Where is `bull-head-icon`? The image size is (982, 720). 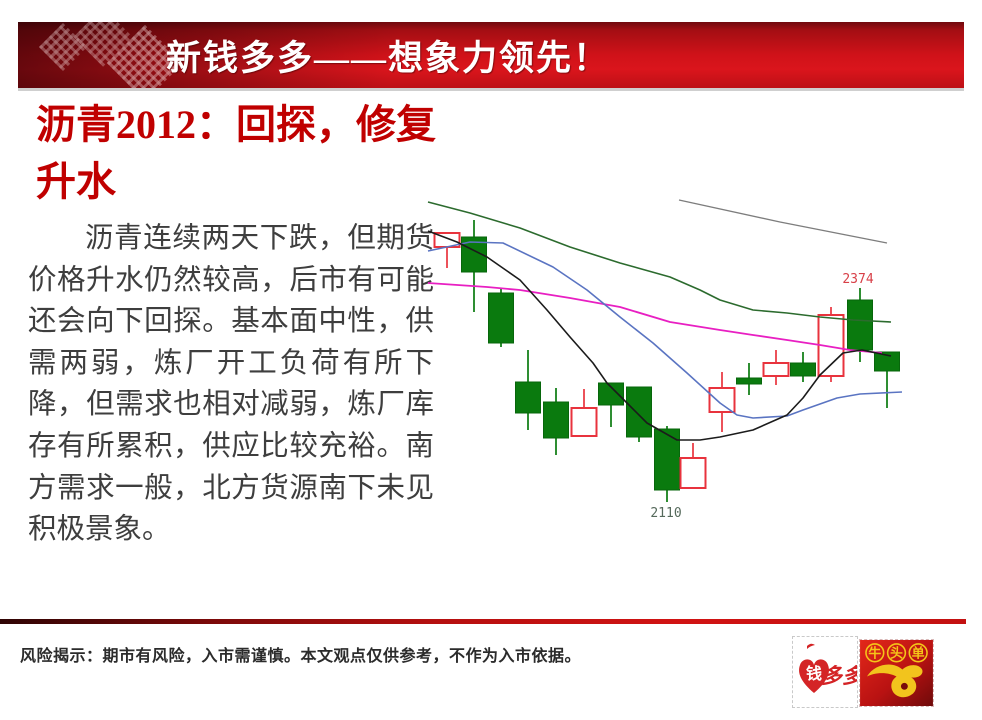 bull-head-icon is located at coordinates (894, 681).